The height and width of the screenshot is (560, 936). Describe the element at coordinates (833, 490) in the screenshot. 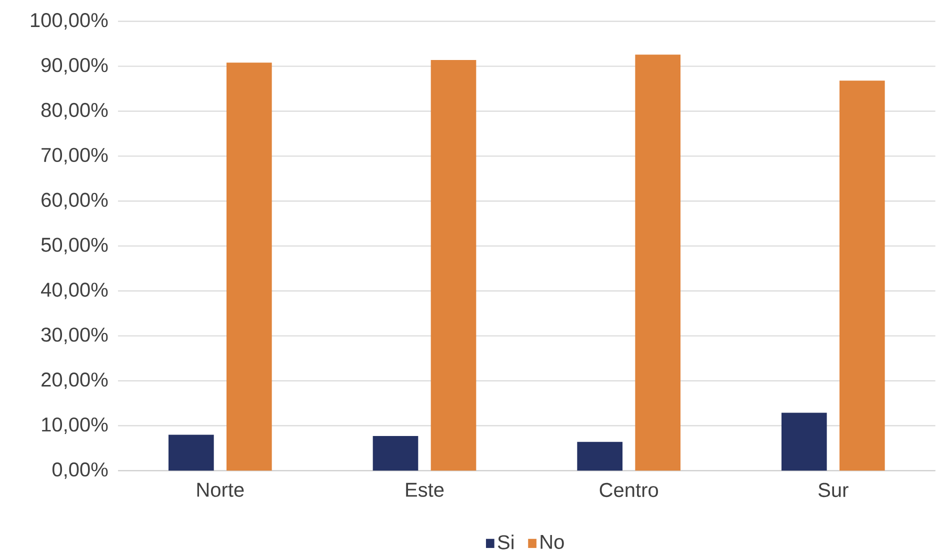

I see `x-tick-label: Sur` at that location.